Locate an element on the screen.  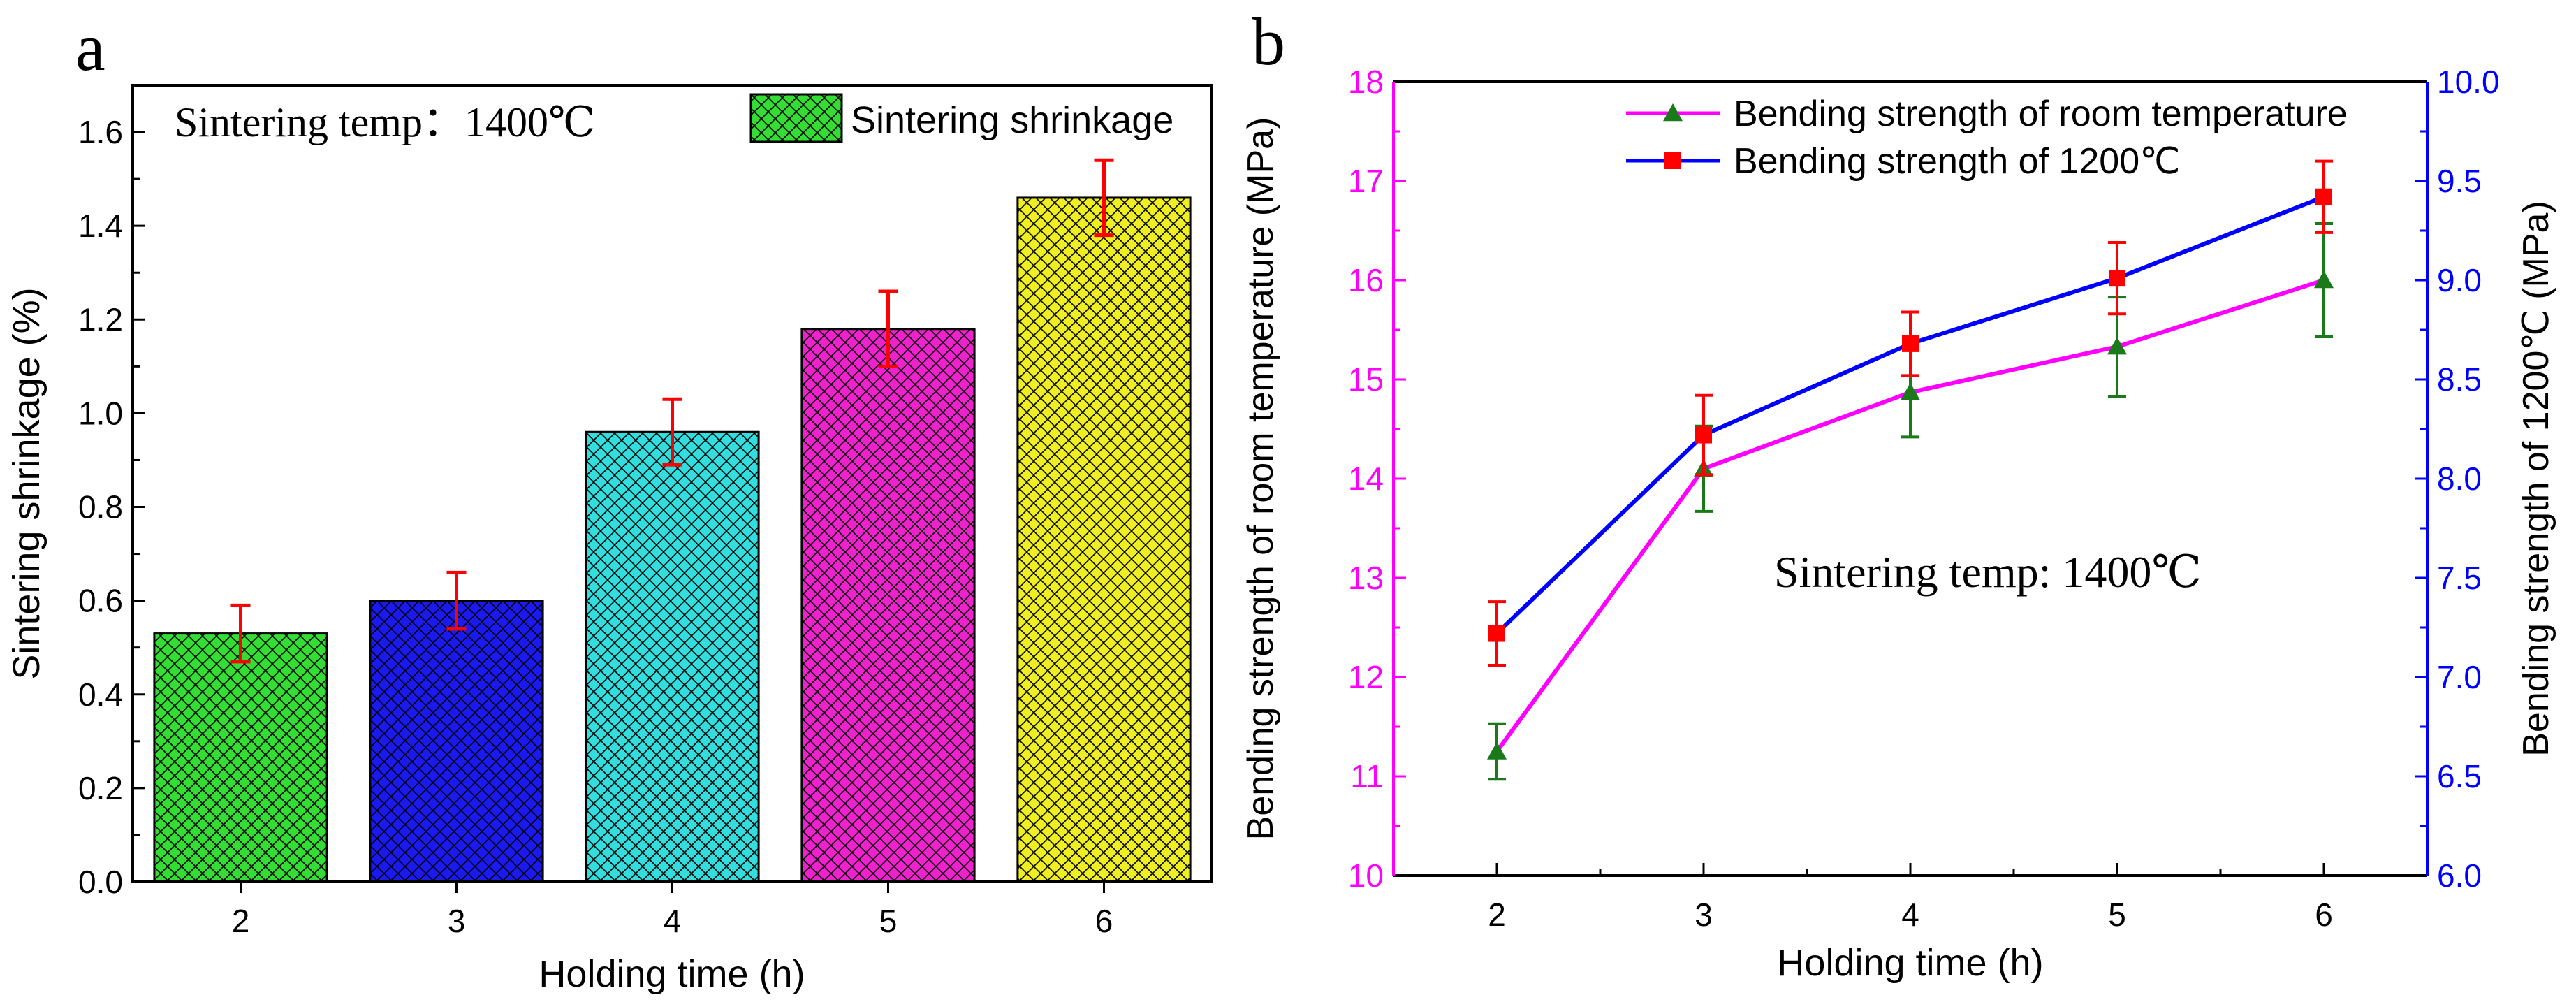
panel-b-annotation: Sintering temp: 1400℃ is located at coordinates (1988, 572).